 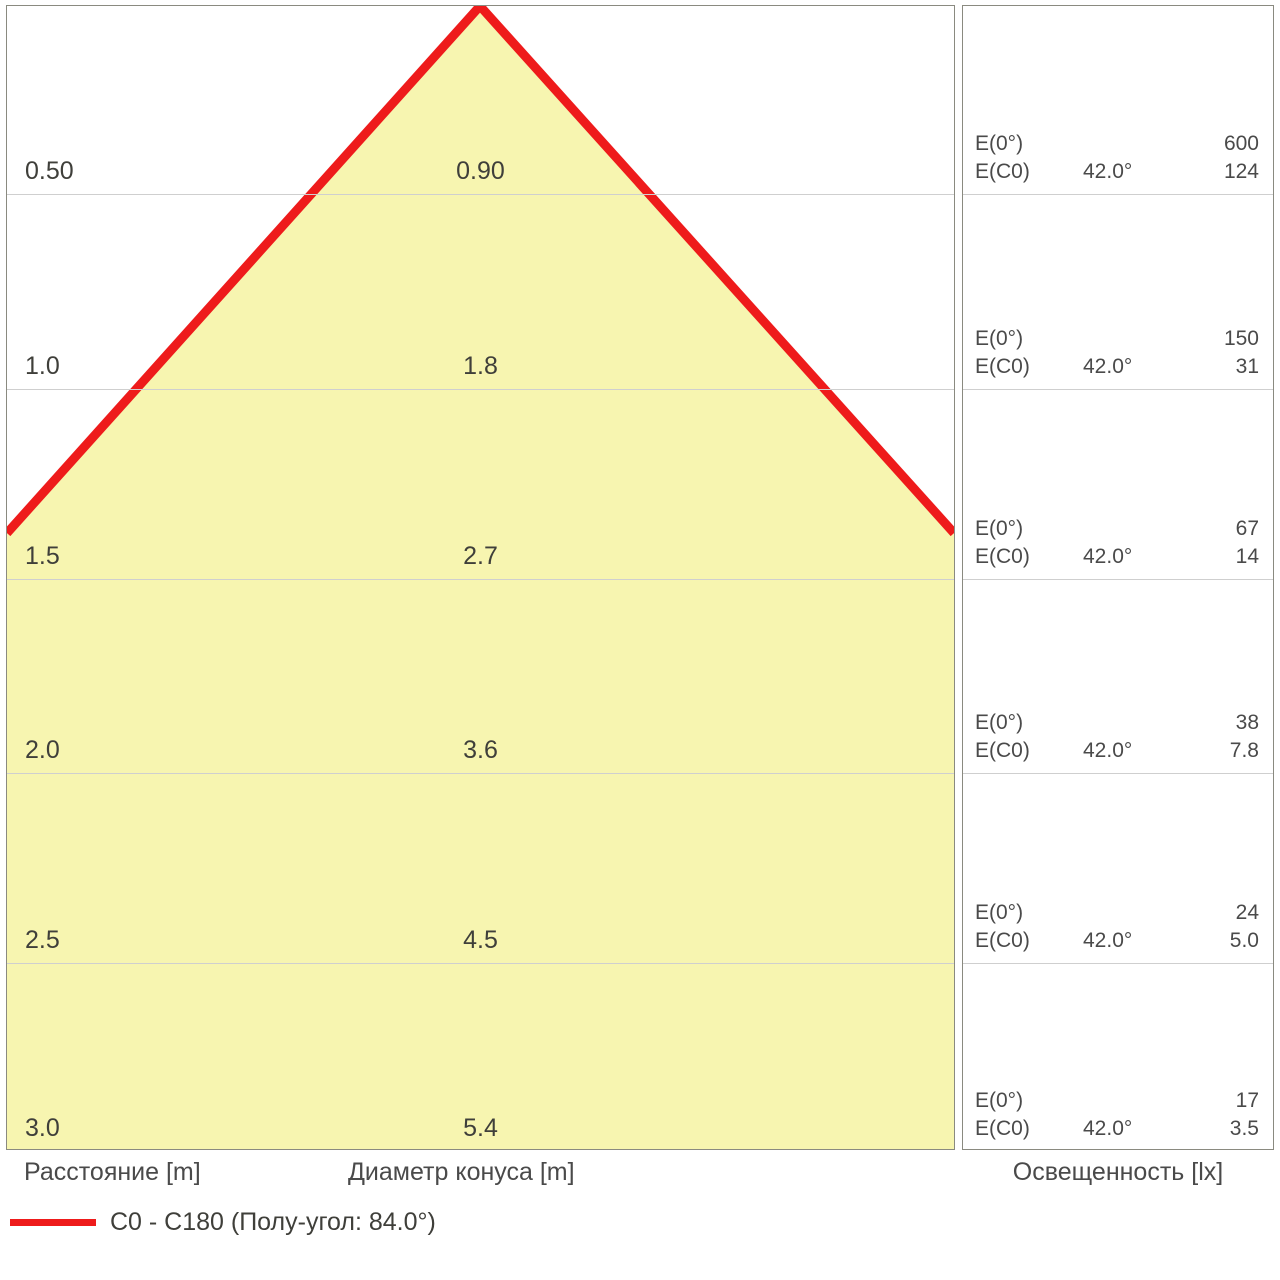 I want to click on e0-value: 150, so click(x=1241, y=338).